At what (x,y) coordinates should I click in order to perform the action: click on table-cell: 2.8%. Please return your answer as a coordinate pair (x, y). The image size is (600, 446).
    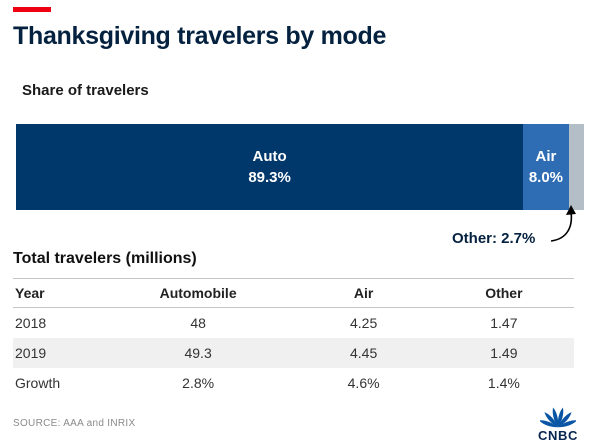
    Looking at the image, I should click on (198, 383).